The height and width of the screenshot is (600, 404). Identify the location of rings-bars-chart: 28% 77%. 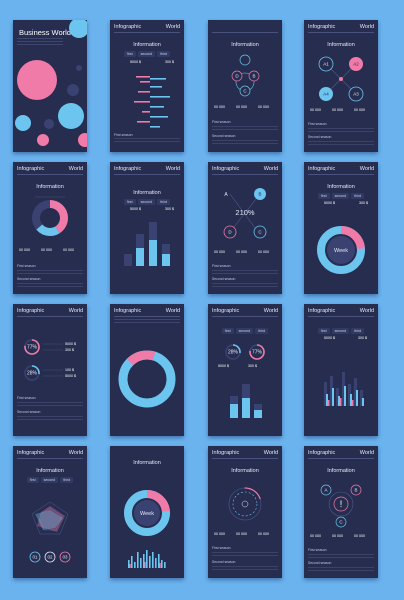
(245, 381).